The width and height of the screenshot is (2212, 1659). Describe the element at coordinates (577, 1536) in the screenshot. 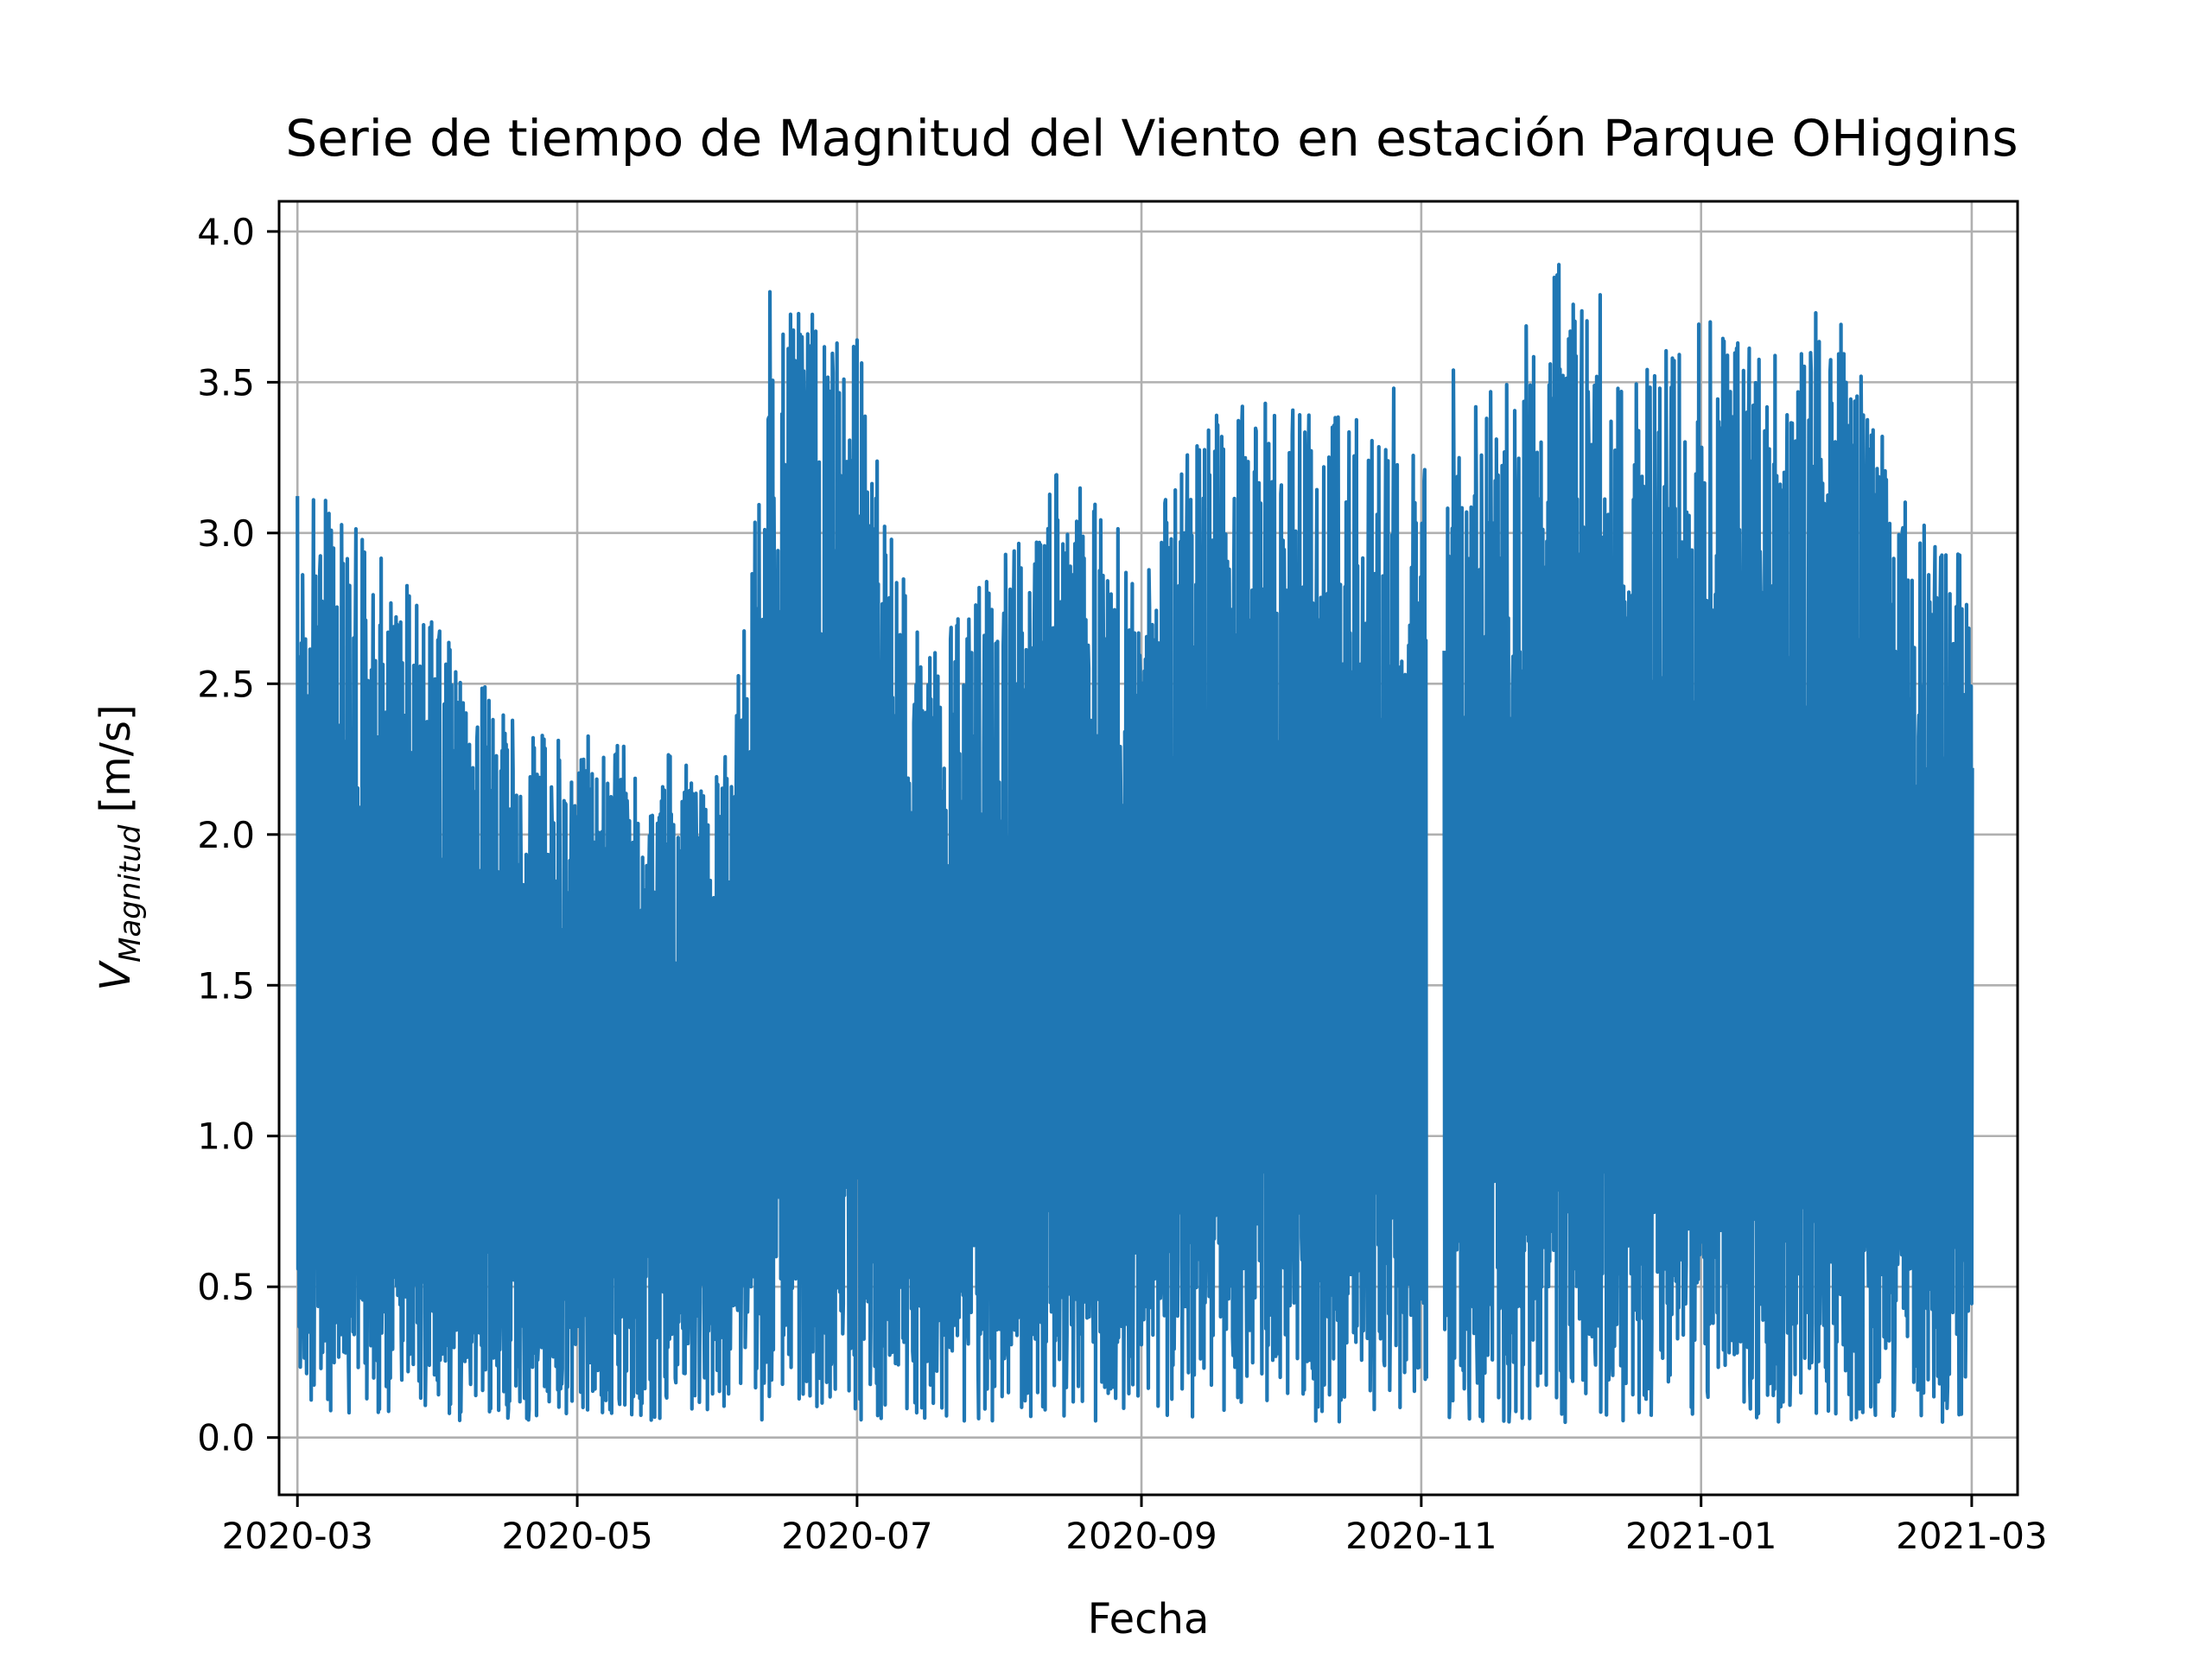

I see `x-tick-label: 2020-05` at that location.